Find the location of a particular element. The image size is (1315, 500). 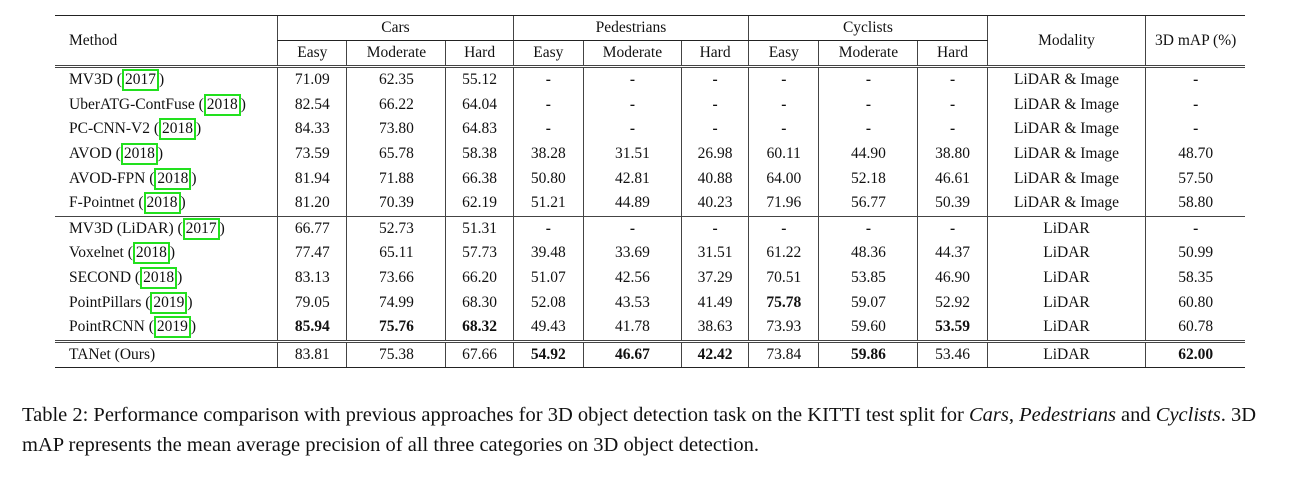

value-cell: 46.67 is located at coordinates (632, 354).